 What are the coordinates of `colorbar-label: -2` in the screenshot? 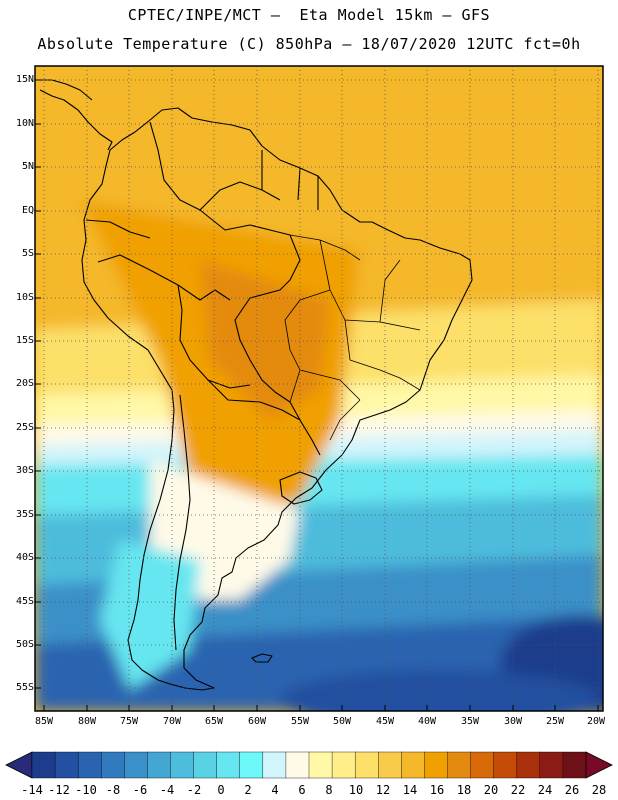 It's located at (194, 790).